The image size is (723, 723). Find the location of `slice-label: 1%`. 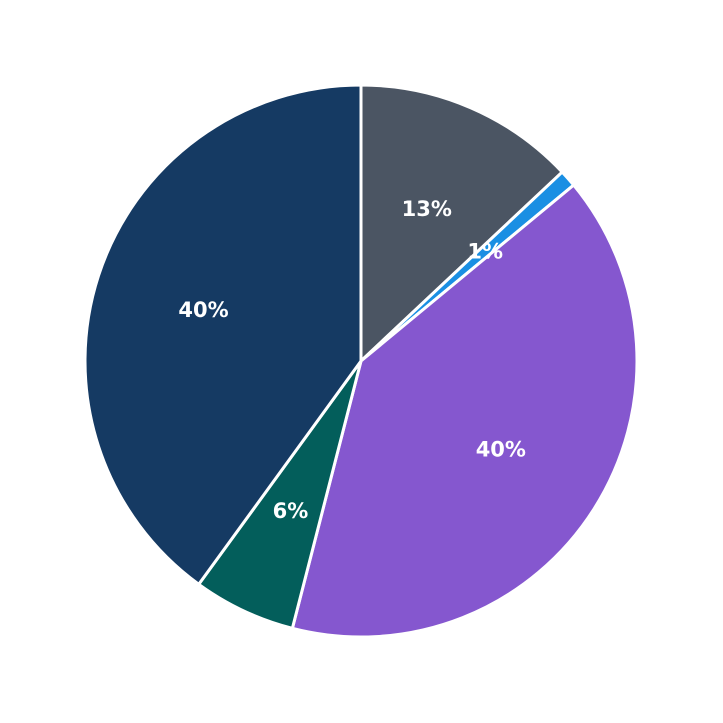

slice-label: 1% is located at coordinates (485, 251).